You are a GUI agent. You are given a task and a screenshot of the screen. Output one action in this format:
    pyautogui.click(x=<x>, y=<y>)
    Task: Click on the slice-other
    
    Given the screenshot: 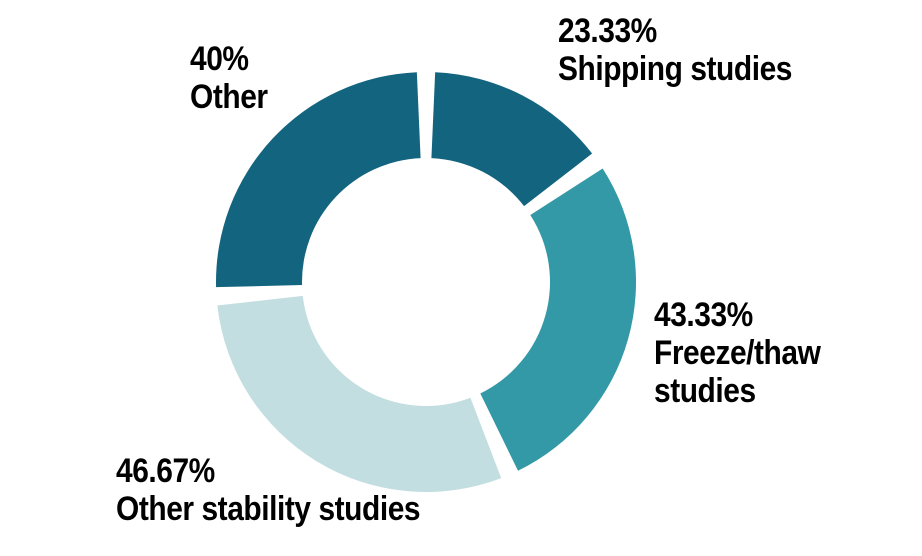 What is the action you would take?
    pyautogui.click(x=318, y=180)
    